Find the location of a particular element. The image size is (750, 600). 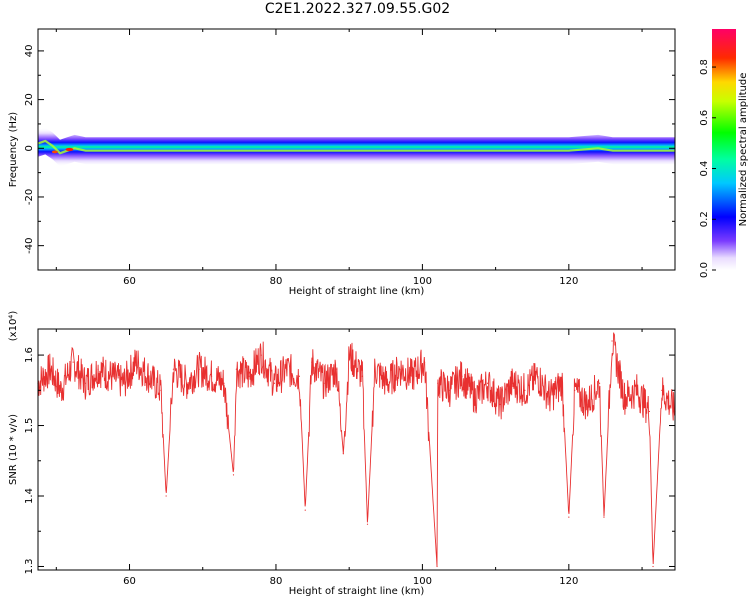

y-axis-label: SNR (10 * v/v) is located at coordinates (13, 449).